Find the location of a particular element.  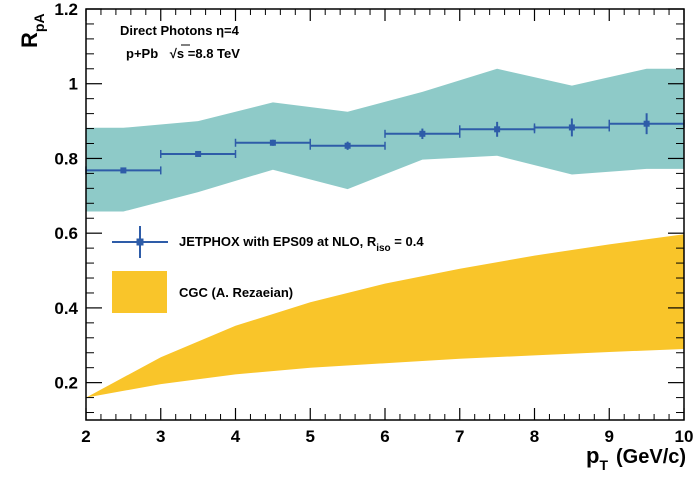

x-axis-title: pT (GeV/c) is located at coordinates (636, 458).